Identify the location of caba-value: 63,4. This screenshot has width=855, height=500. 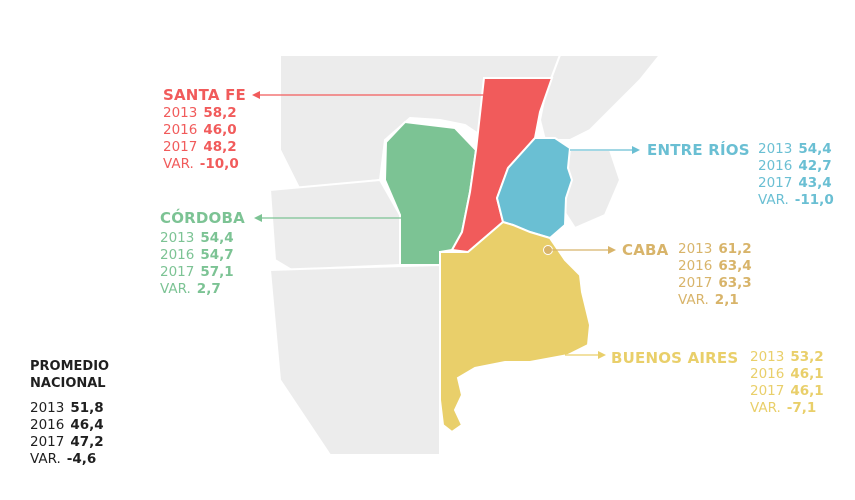
(735, 266).